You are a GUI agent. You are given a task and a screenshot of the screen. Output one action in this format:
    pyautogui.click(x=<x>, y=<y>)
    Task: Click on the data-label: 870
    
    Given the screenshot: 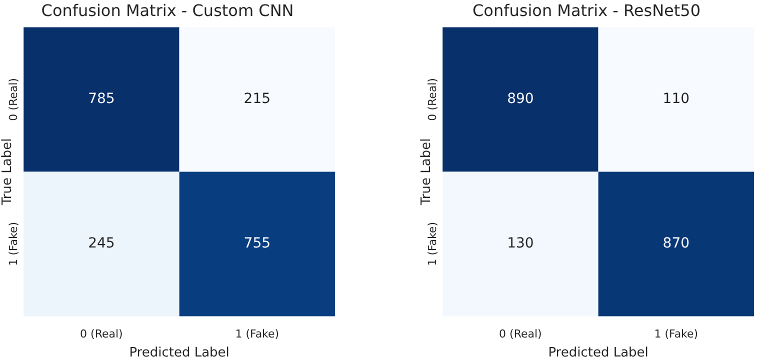 What is the action you would take?
    pyautogui.click(x=676, y=244)
    